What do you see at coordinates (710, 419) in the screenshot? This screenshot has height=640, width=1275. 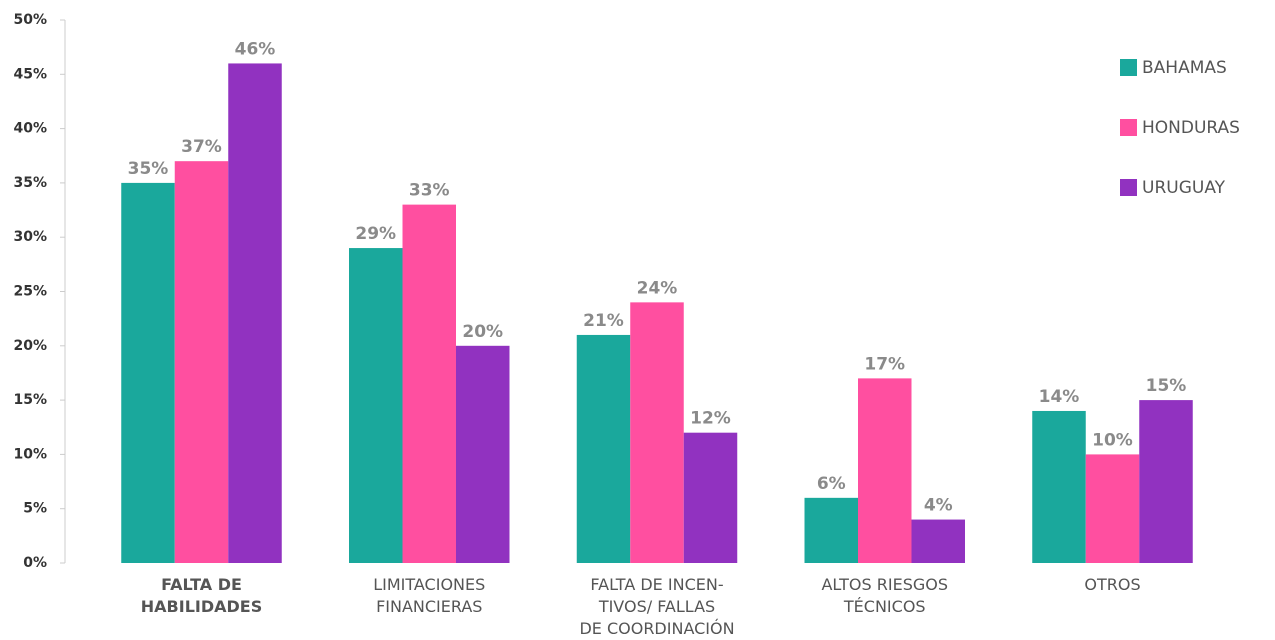 I see `value-label: 12%` at bounding box center [710, 419].